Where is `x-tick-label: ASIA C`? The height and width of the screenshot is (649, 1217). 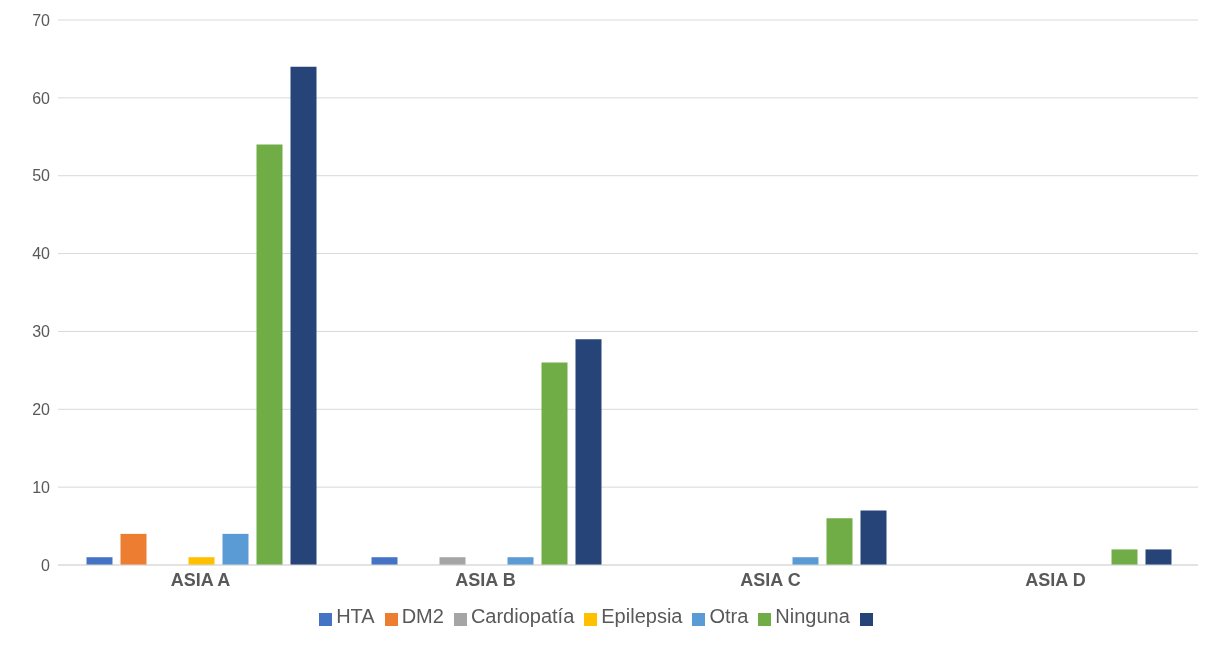 x-tick-label: ASIA C is located at coordinates (770, 579).